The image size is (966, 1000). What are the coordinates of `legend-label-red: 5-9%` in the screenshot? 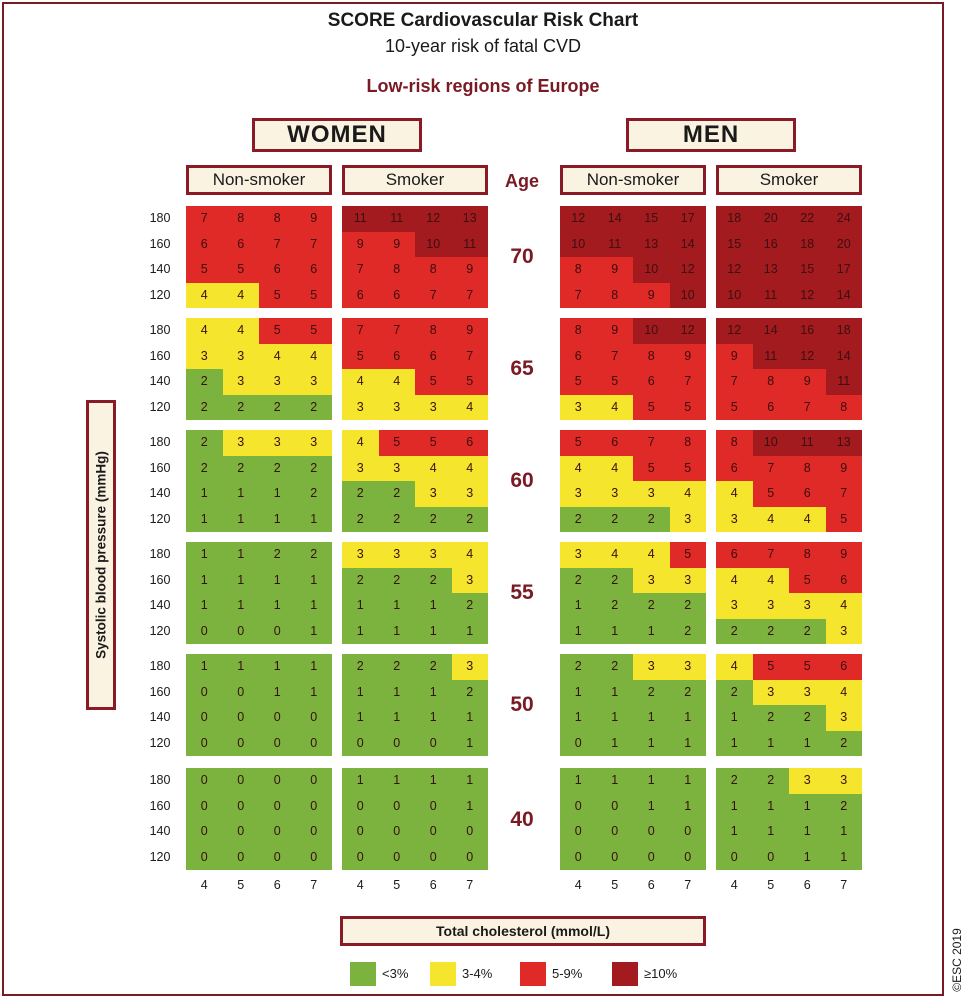 It's located at (567, 973).